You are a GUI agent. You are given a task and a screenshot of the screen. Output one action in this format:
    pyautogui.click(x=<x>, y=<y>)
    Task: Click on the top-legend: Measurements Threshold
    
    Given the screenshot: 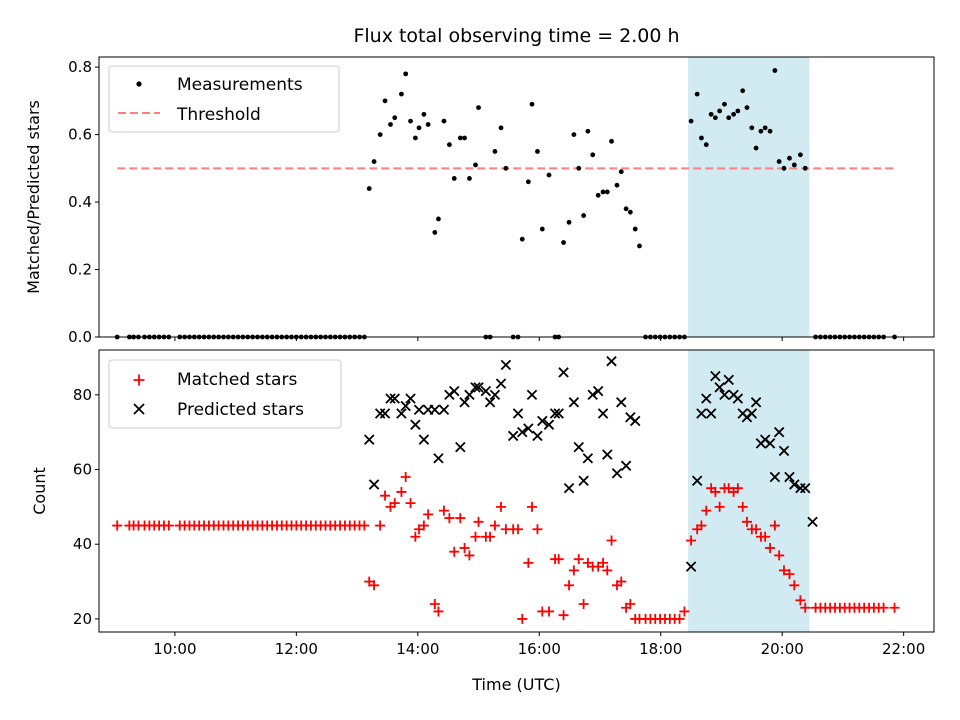 What is the action you would take?
    pyautogui.click(x=224, y=99)
    